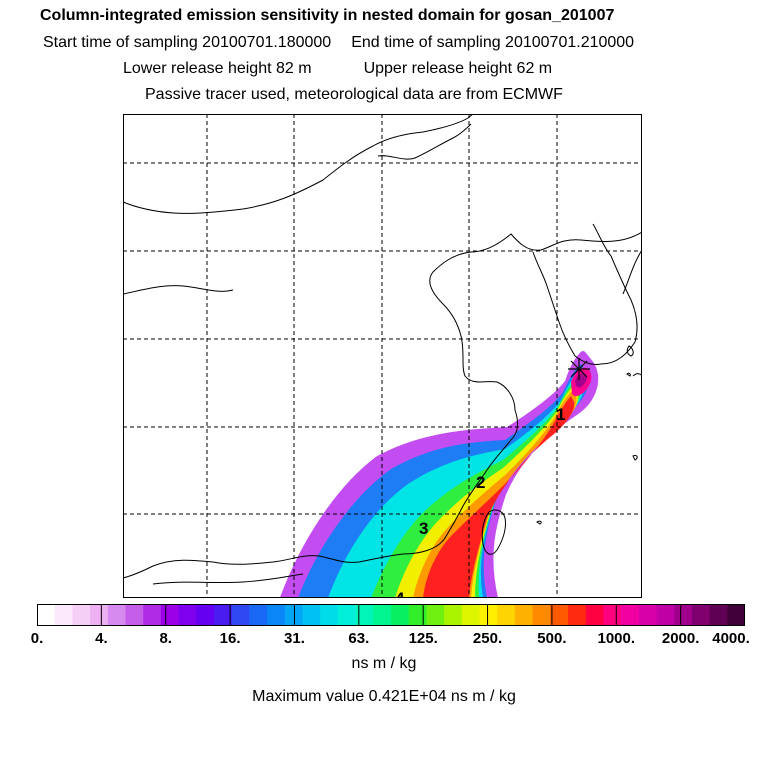 This screenshot has height=768, width=768. Describe the element at coordinates (587, 448) in the screenshot. I see `coast-islands` at that location.